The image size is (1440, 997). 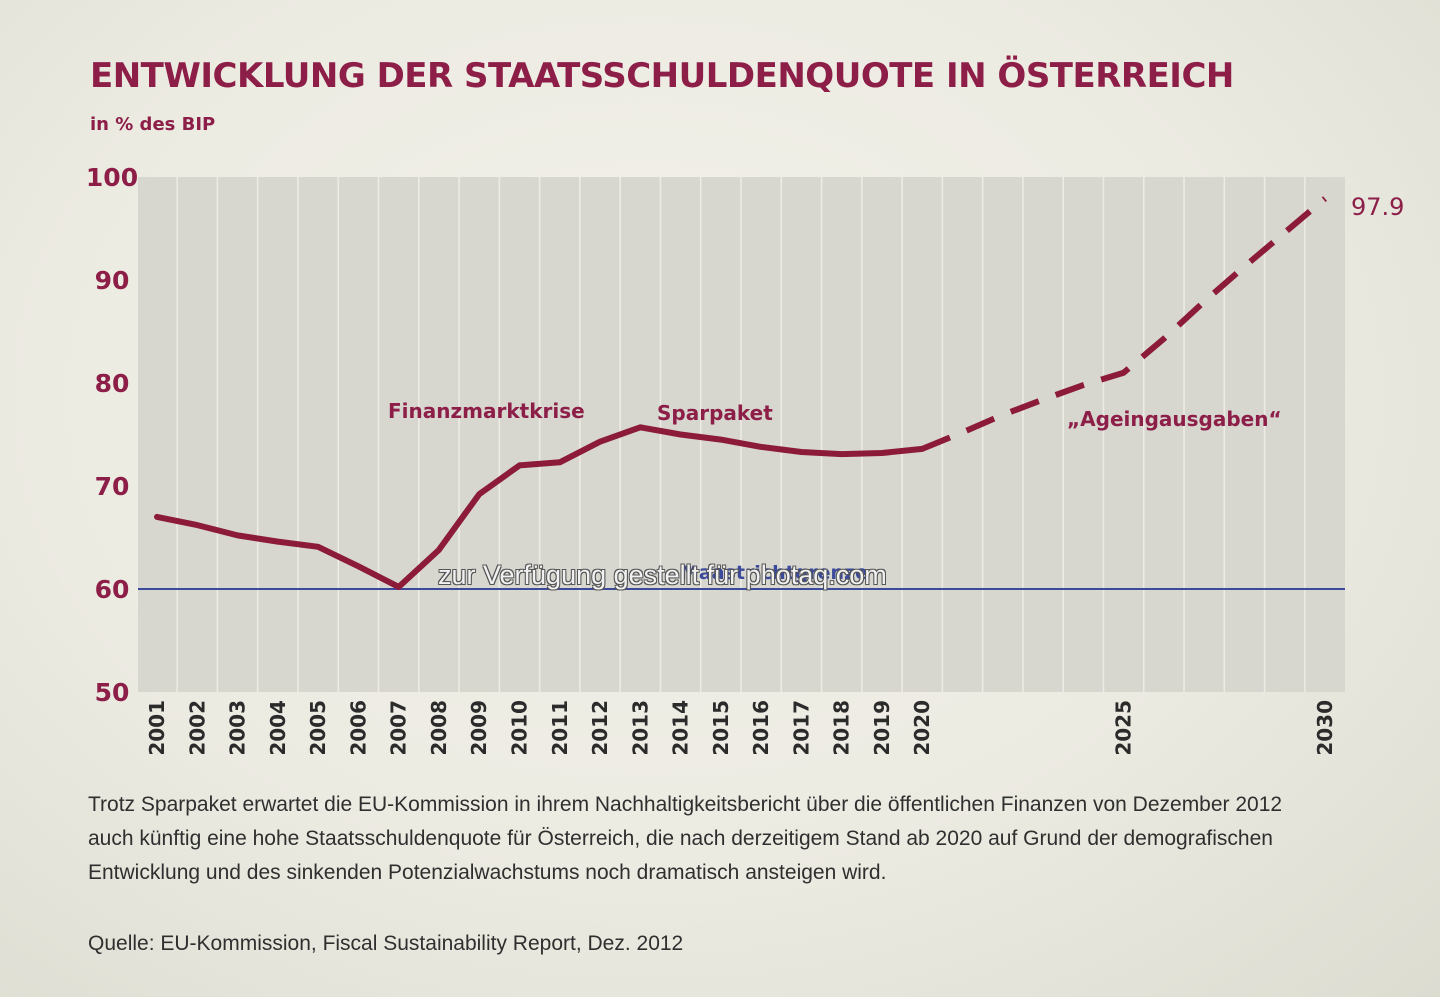 I want to click on x-tick-label: 2017, so click(x=801, y=728).